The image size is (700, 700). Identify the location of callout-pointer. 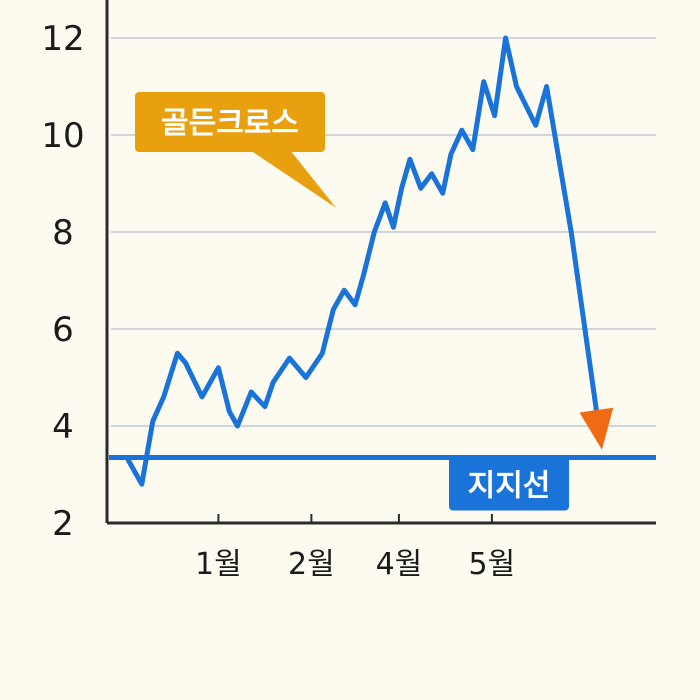
(293, 179).